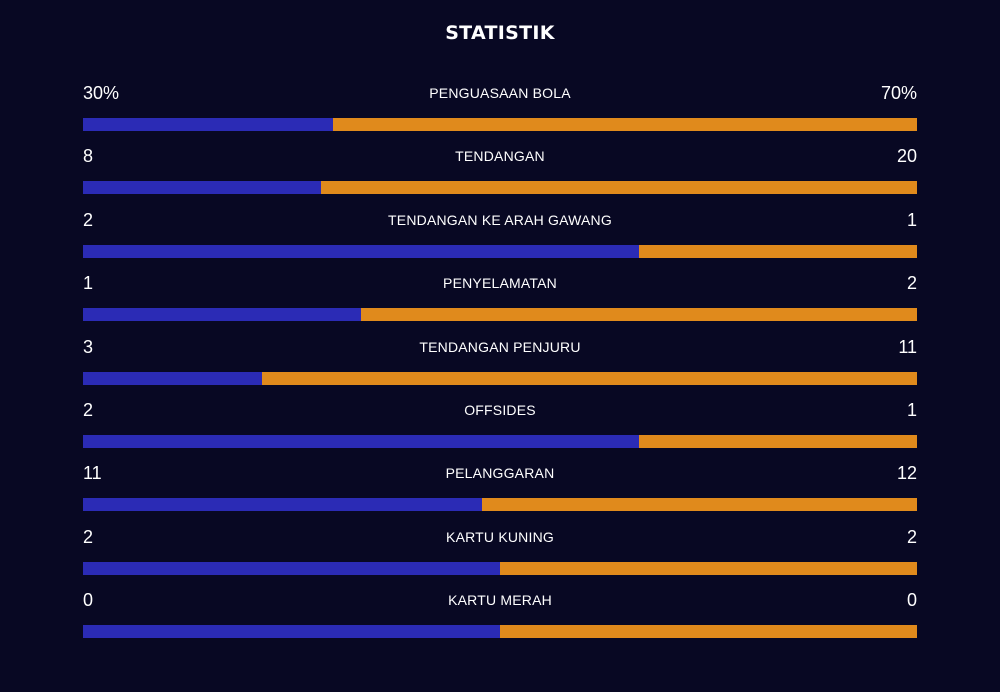 This screenshot has height=692, width=1000. I want to click on stat-row-red-cards: 0 KARTU MERAH 0, so click(500, 619).